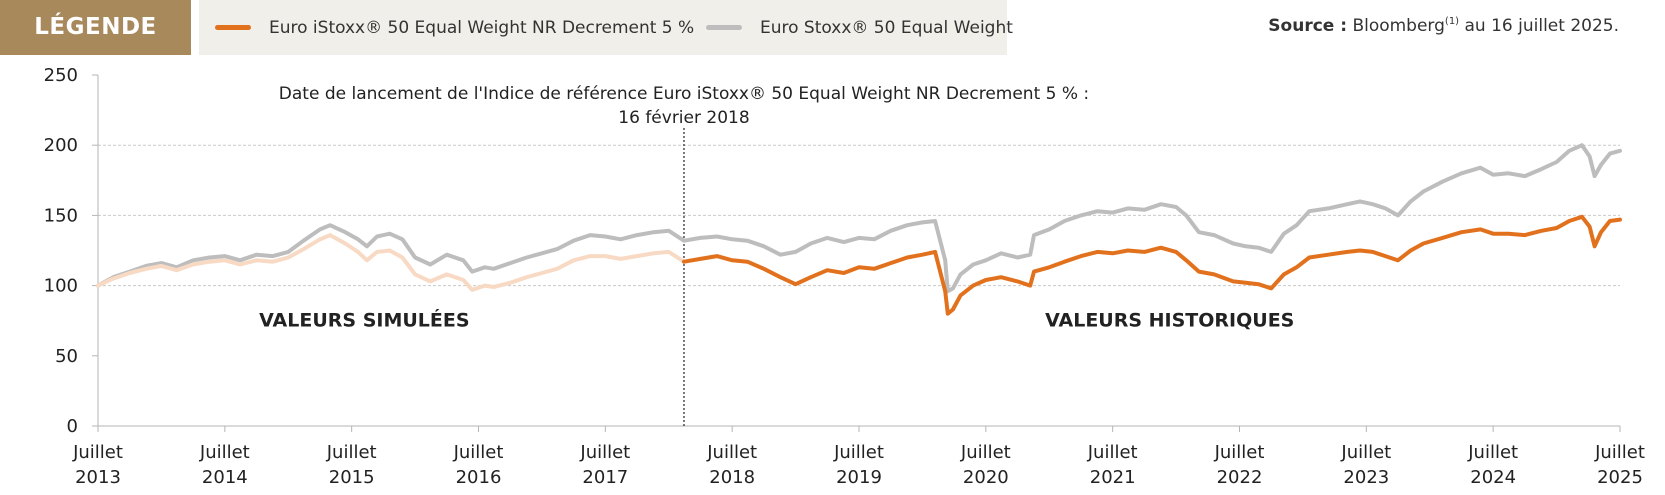 This screenshot has width=1665, height=495. Describe the element at coordinates (1452, 21) in the screenshot. I see `source-footnote-marker: (1)` at that location.